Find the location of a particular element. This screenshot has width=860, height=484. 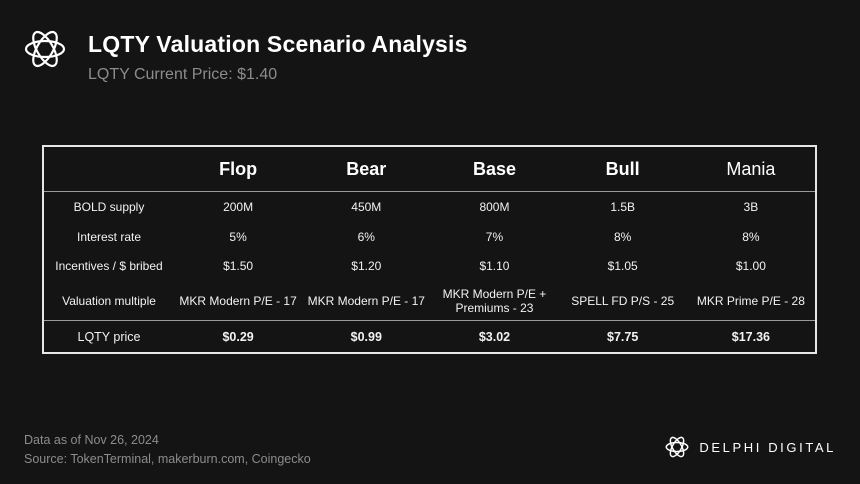

price-cell: $0.29 is located at coordinates (238, 336).